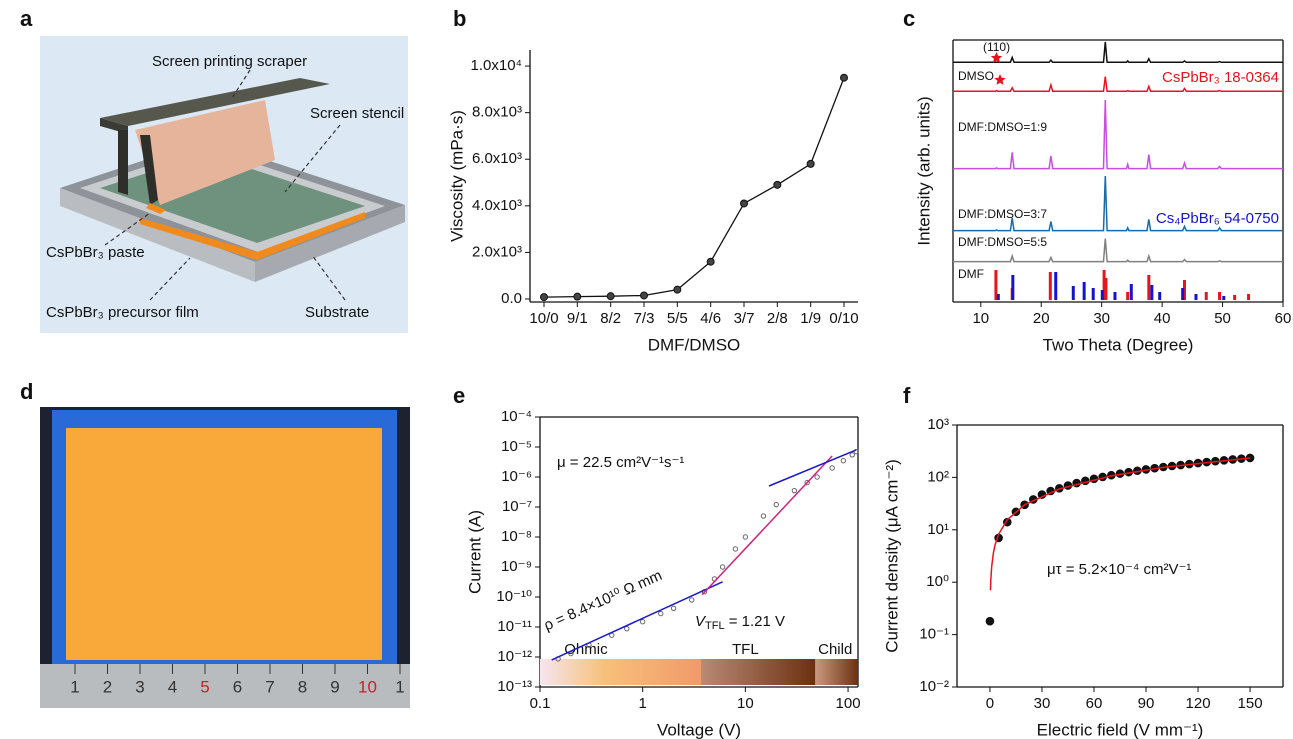 The width and height of the screenshot is (1293, 739). What do you see at coordinates (496, 65) in the screenshot?
I see `y-tick-label: 1.0x10⁴` at bounding box center [496, 65].